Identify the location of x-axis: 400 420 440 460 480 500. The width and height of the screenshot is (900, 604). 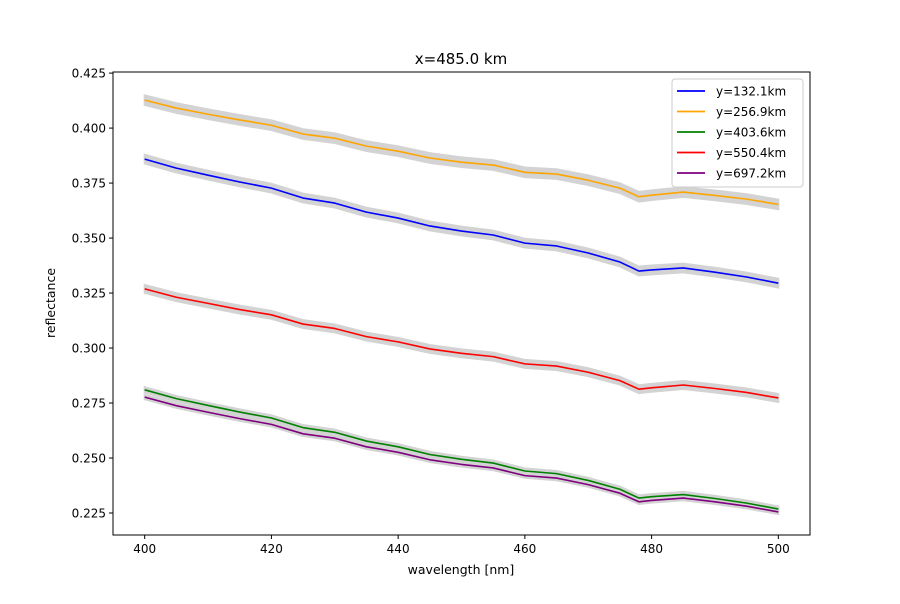
(461, 545).